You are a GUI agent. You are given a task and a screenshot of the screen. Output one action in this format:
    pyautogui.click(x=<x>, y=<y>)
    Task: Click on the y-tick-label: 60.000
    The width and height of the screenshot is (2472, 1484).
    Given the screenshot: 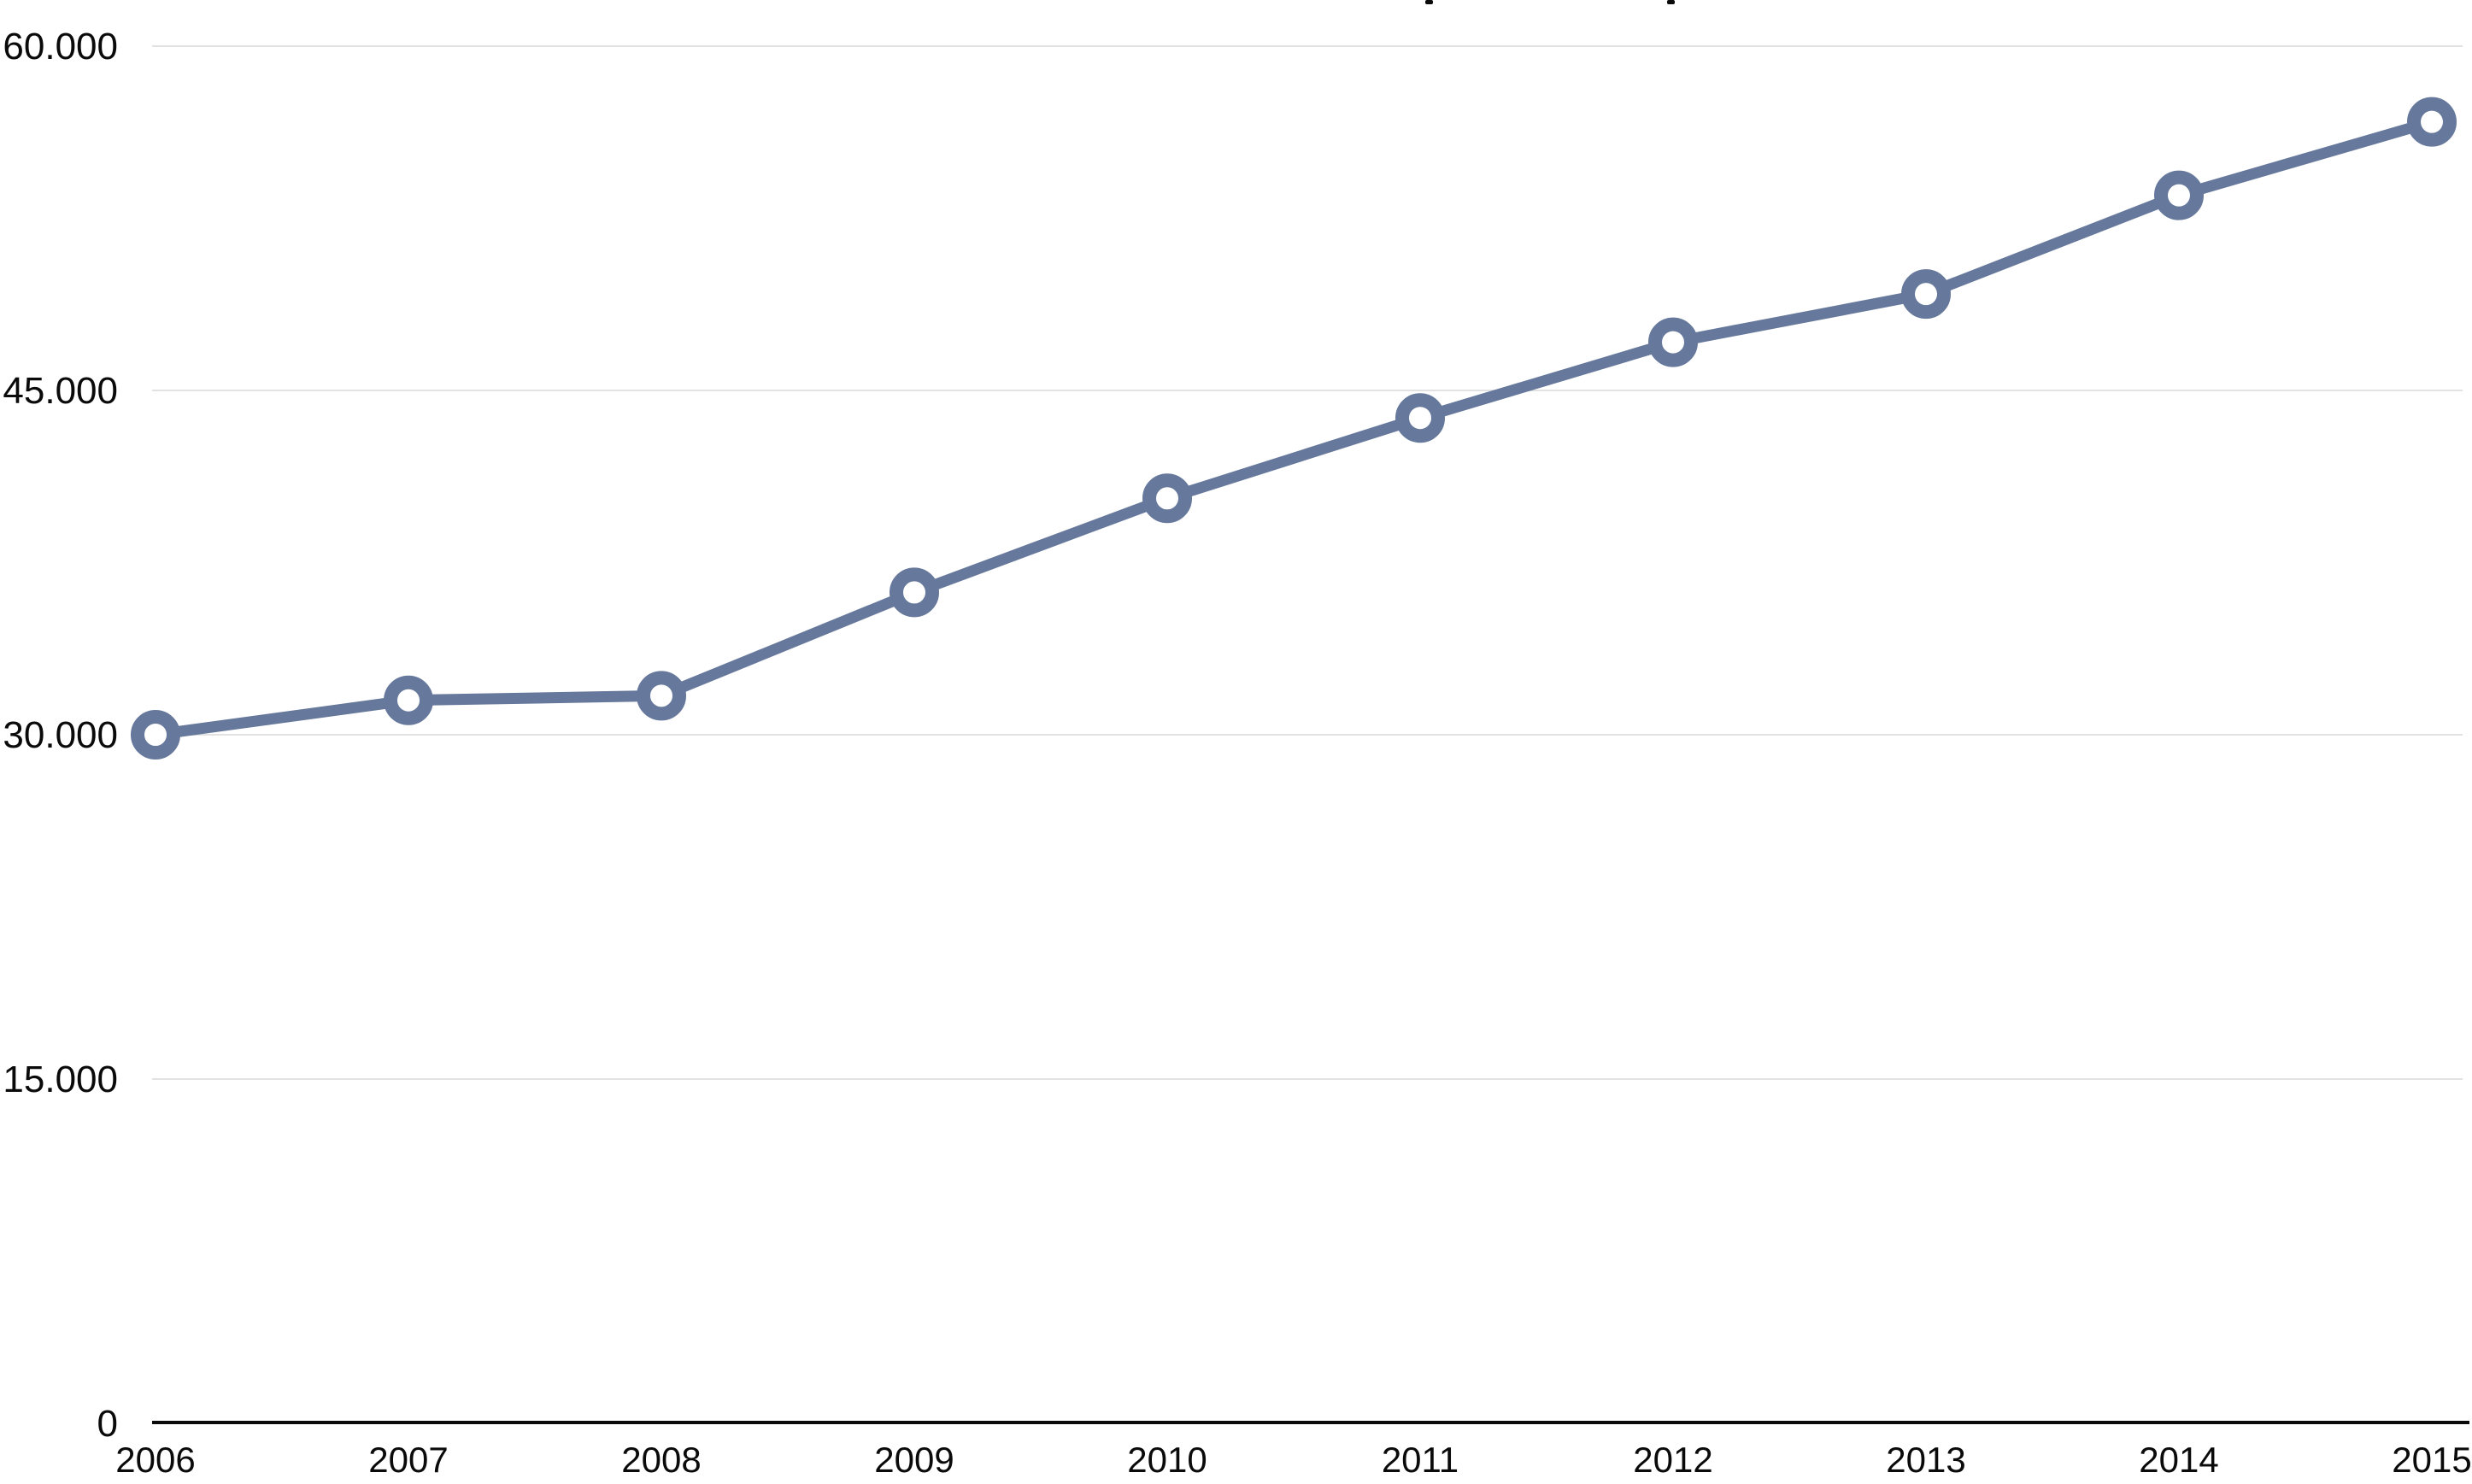 What is the action you would take?
    pyautogui.click(x=60, y=46)
    